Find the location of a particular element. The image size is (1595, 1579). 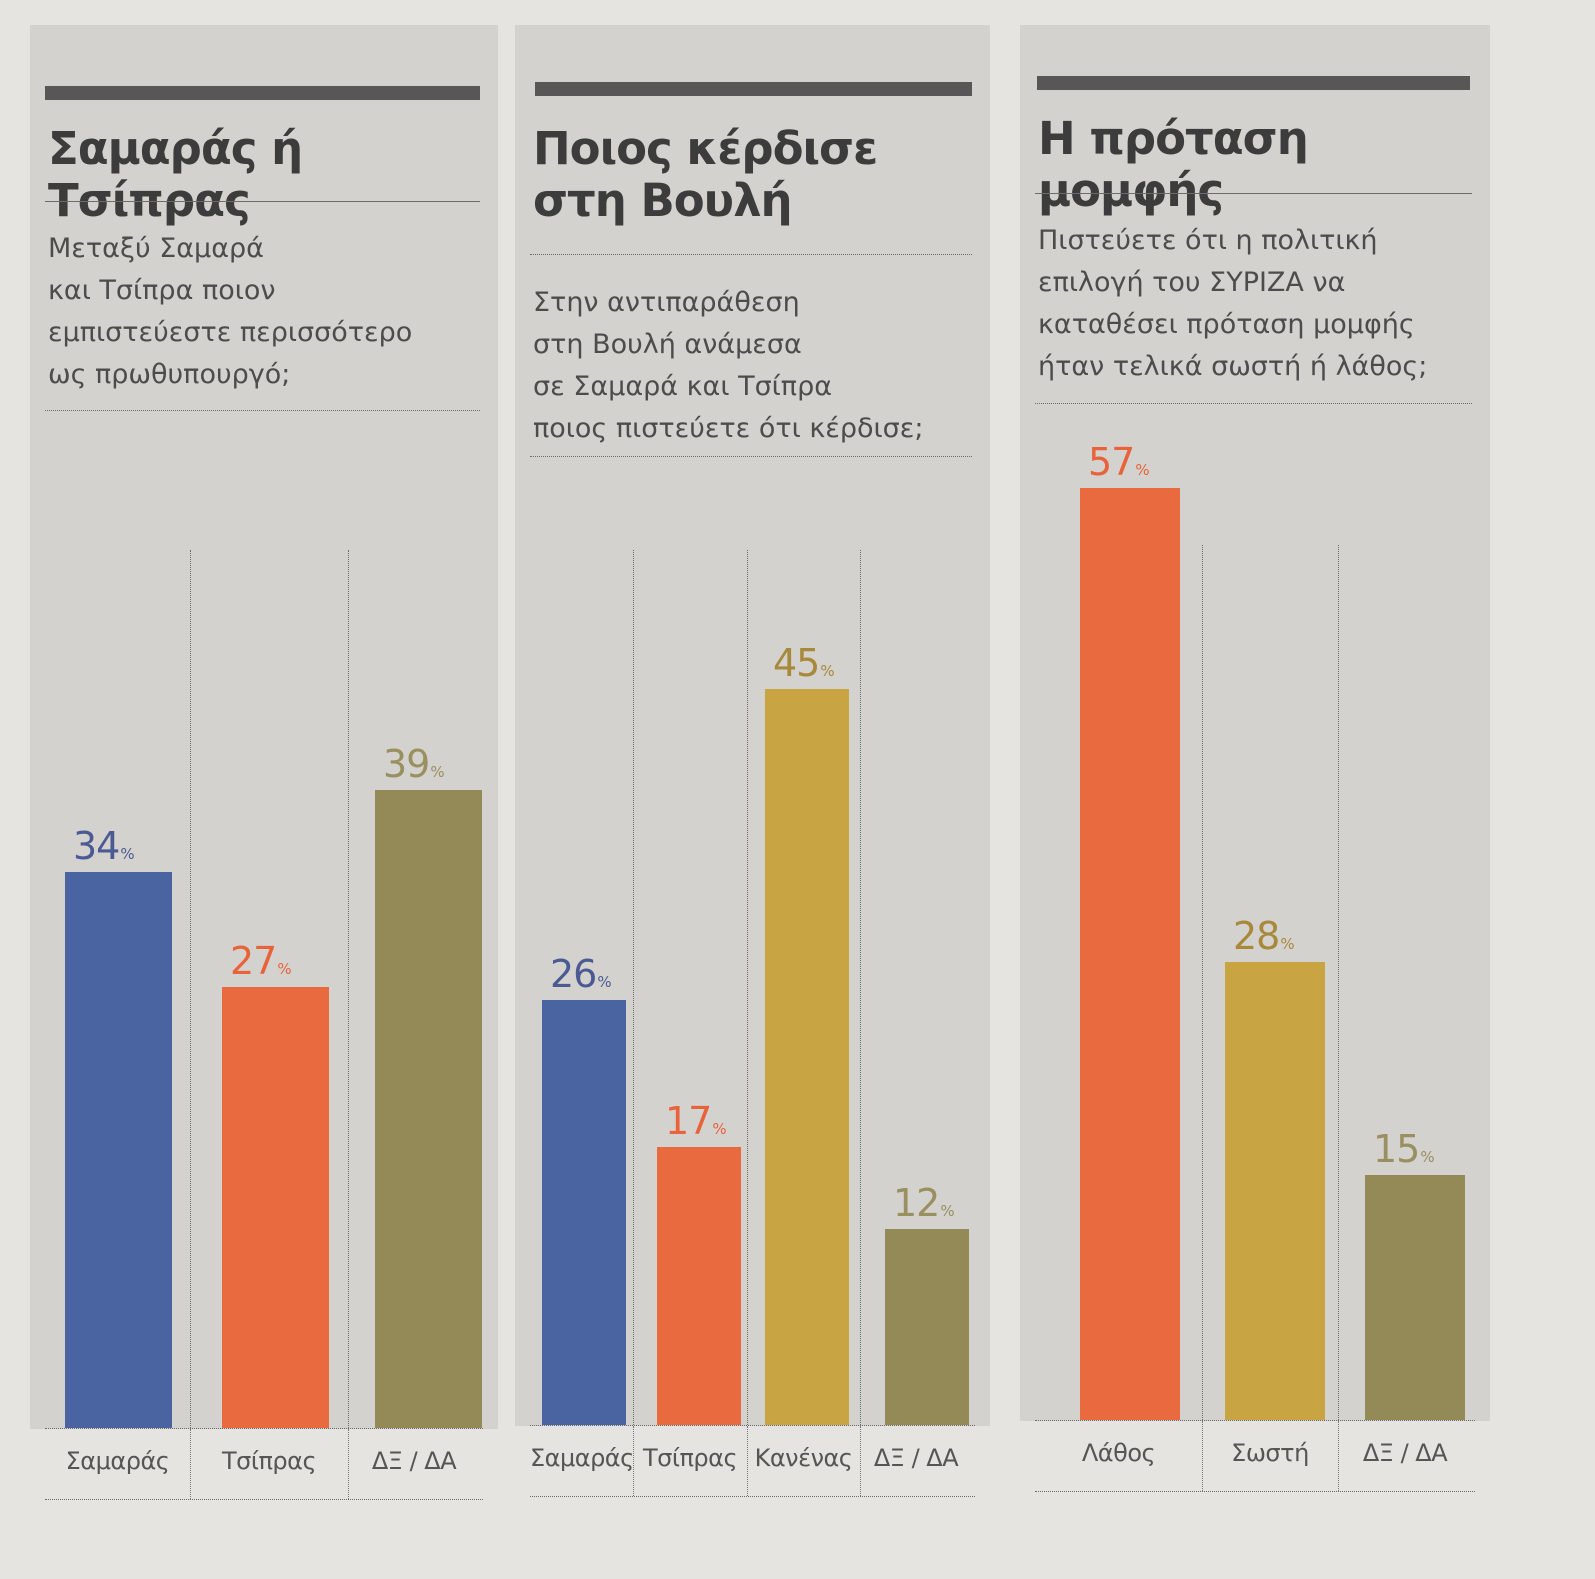

value-number: 15 is located at coordinates (1396, 1148).